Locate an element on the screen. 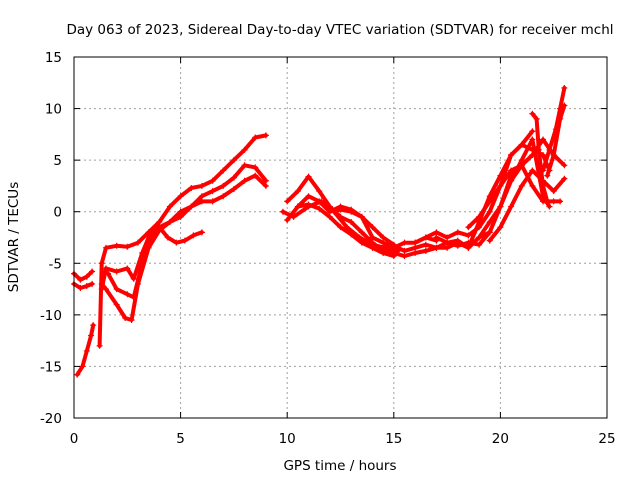 This screenshot has width=640, height=484. series-pass-d is located at coordinates (182, 240).